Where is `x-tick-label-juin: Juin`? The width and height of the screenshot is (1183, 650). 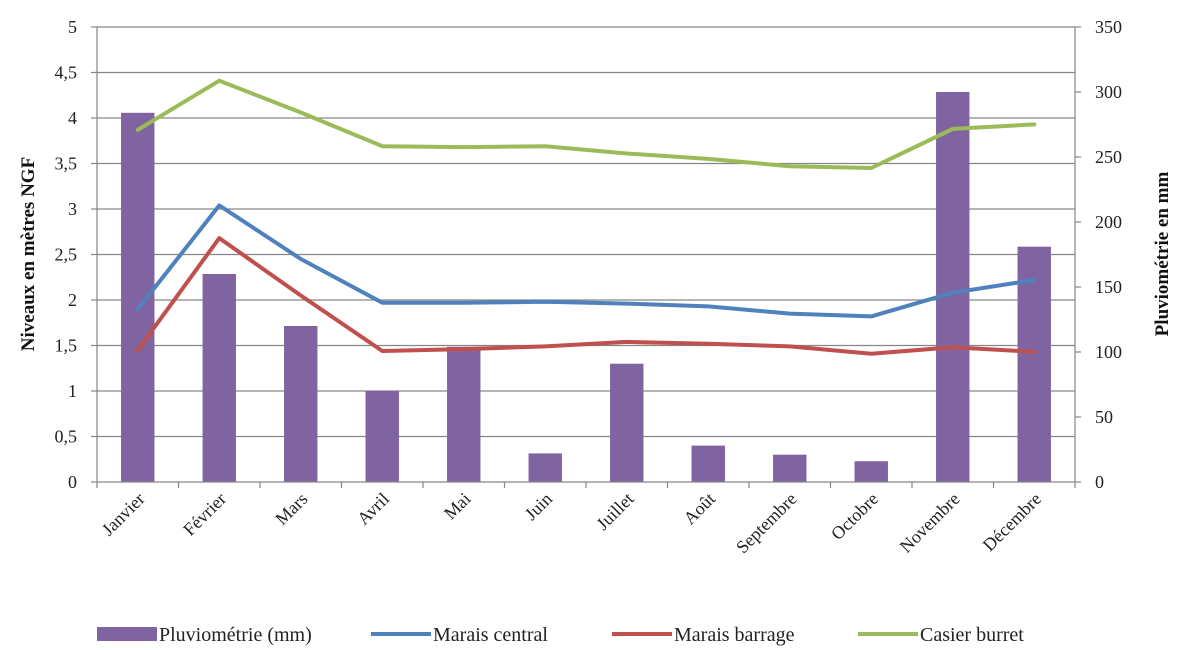 x-tick-label-juin: Juin is located at coordinates (538, 506).